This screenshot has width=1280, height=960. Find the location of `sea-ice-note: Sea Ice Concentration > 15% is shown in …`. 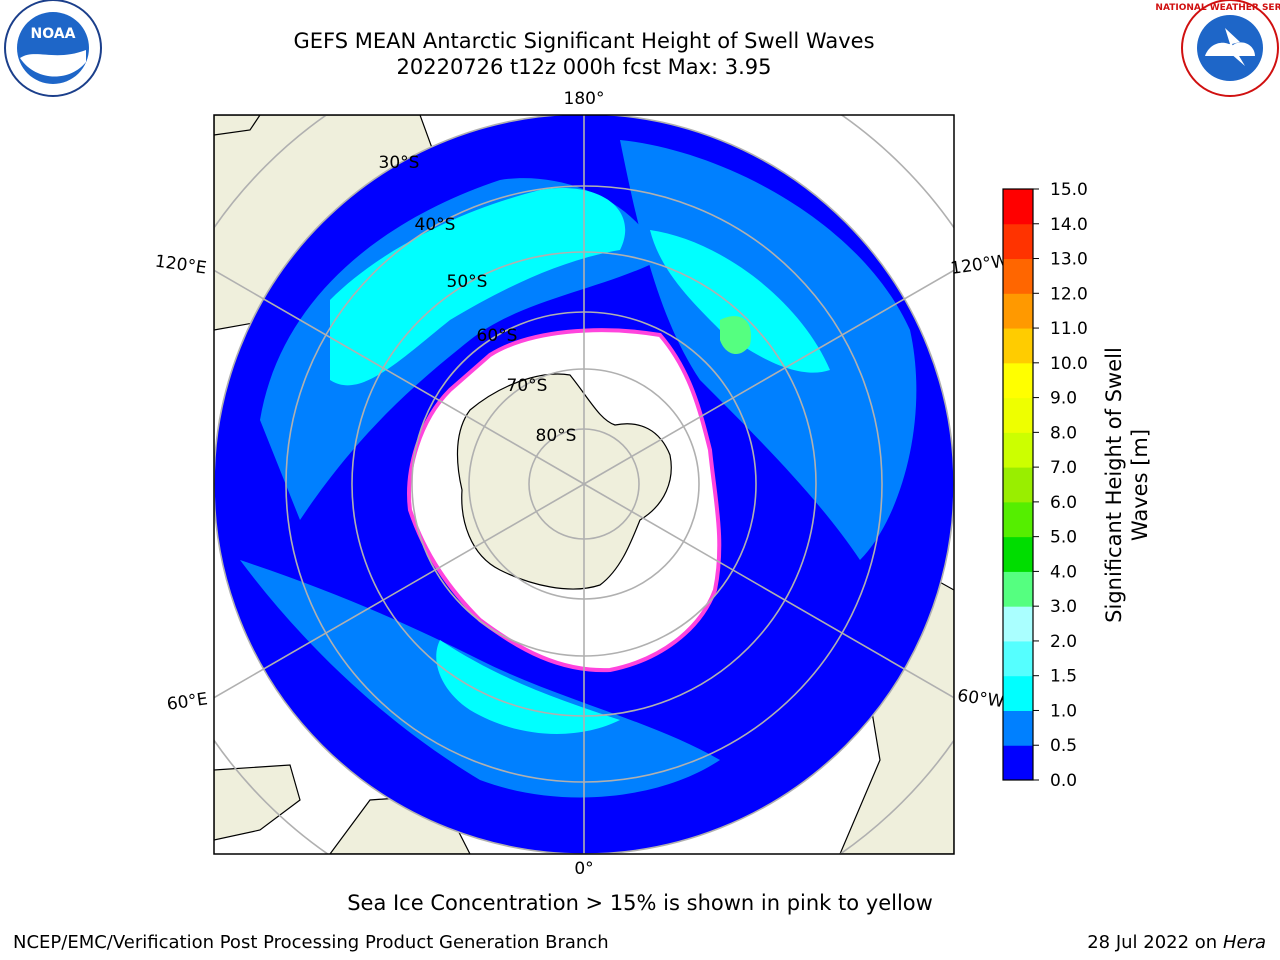

sea-ice-note: Sea Ice Concentration > 15% is shown in … is located at coordinates (640, 903).